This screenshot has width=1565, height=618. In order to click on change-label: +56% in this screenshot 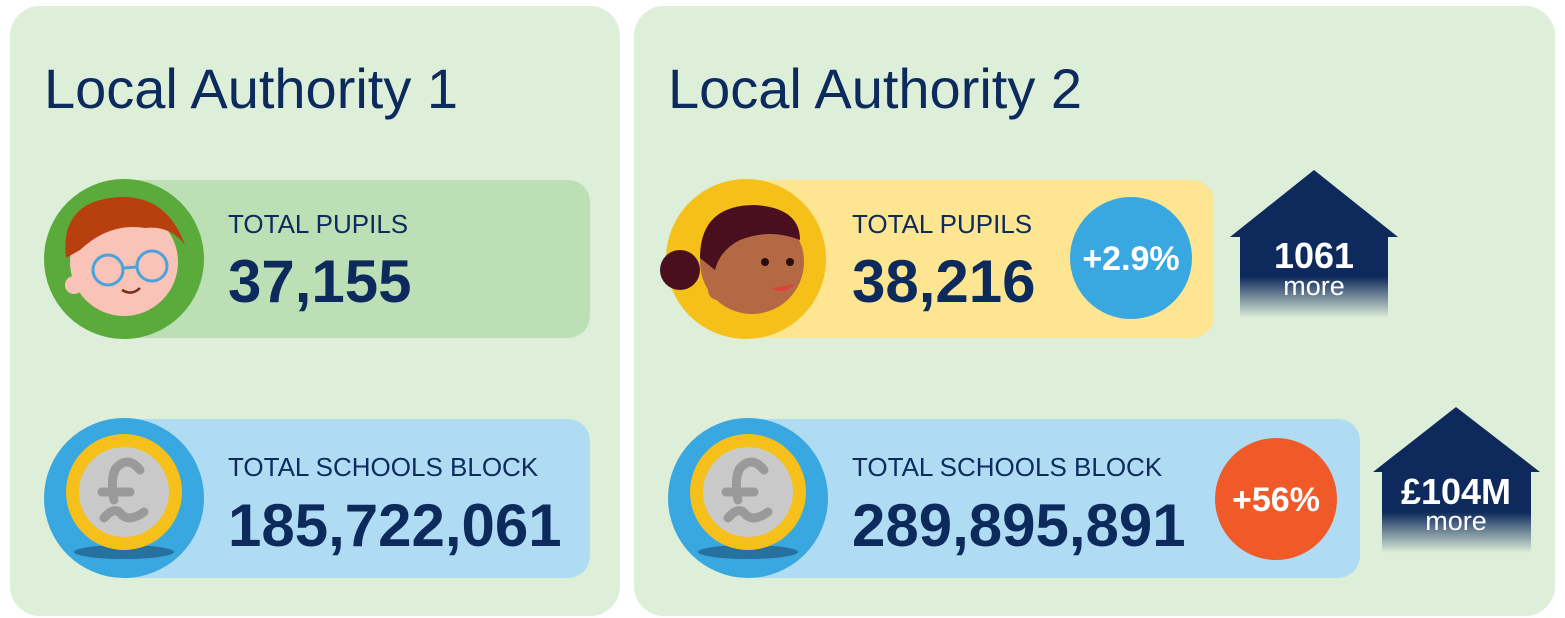, I will do `click(1276, 500)`.